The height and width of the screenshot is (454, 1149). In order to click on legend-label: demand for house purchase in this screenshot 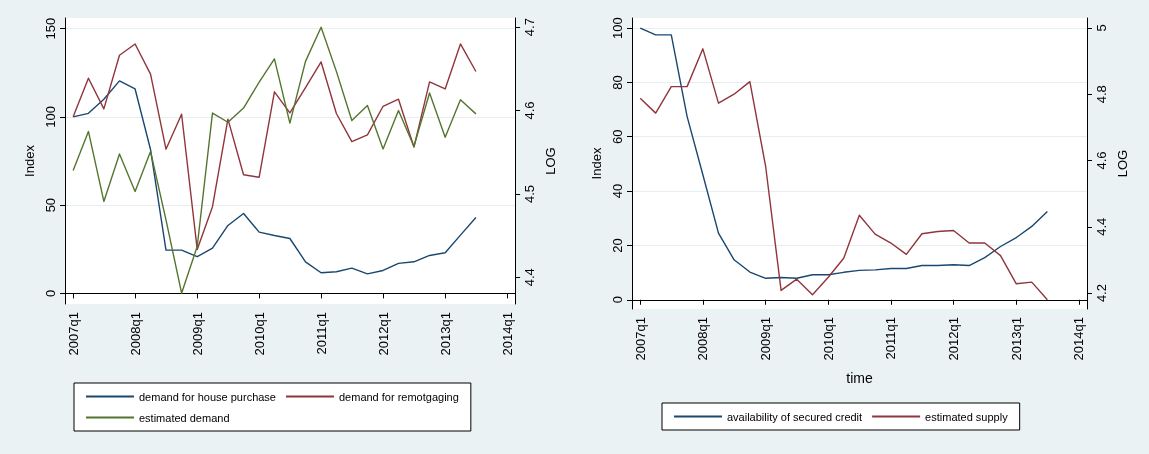, I will do `click(207, 396)`.